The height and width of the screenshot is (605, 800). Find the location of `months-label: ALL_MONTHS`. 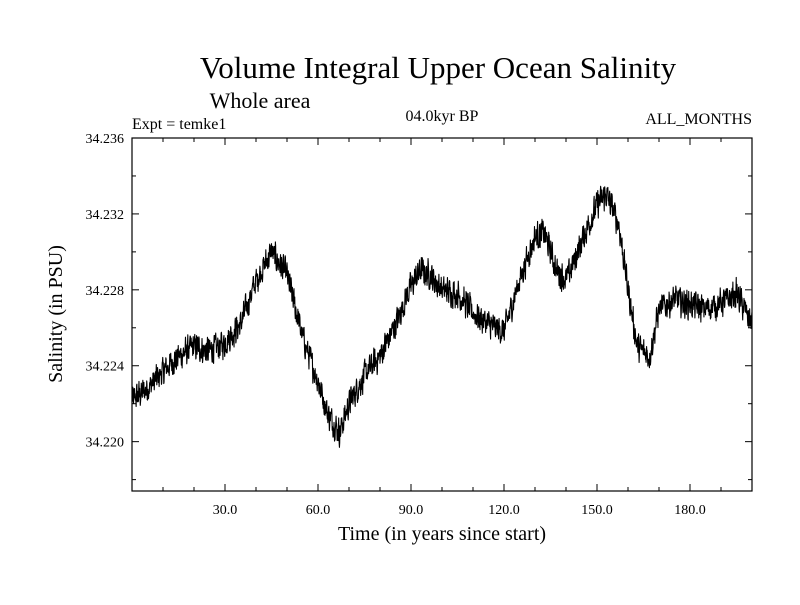

months-label: ALL_MONTHS is located at coordinates (698, 119).